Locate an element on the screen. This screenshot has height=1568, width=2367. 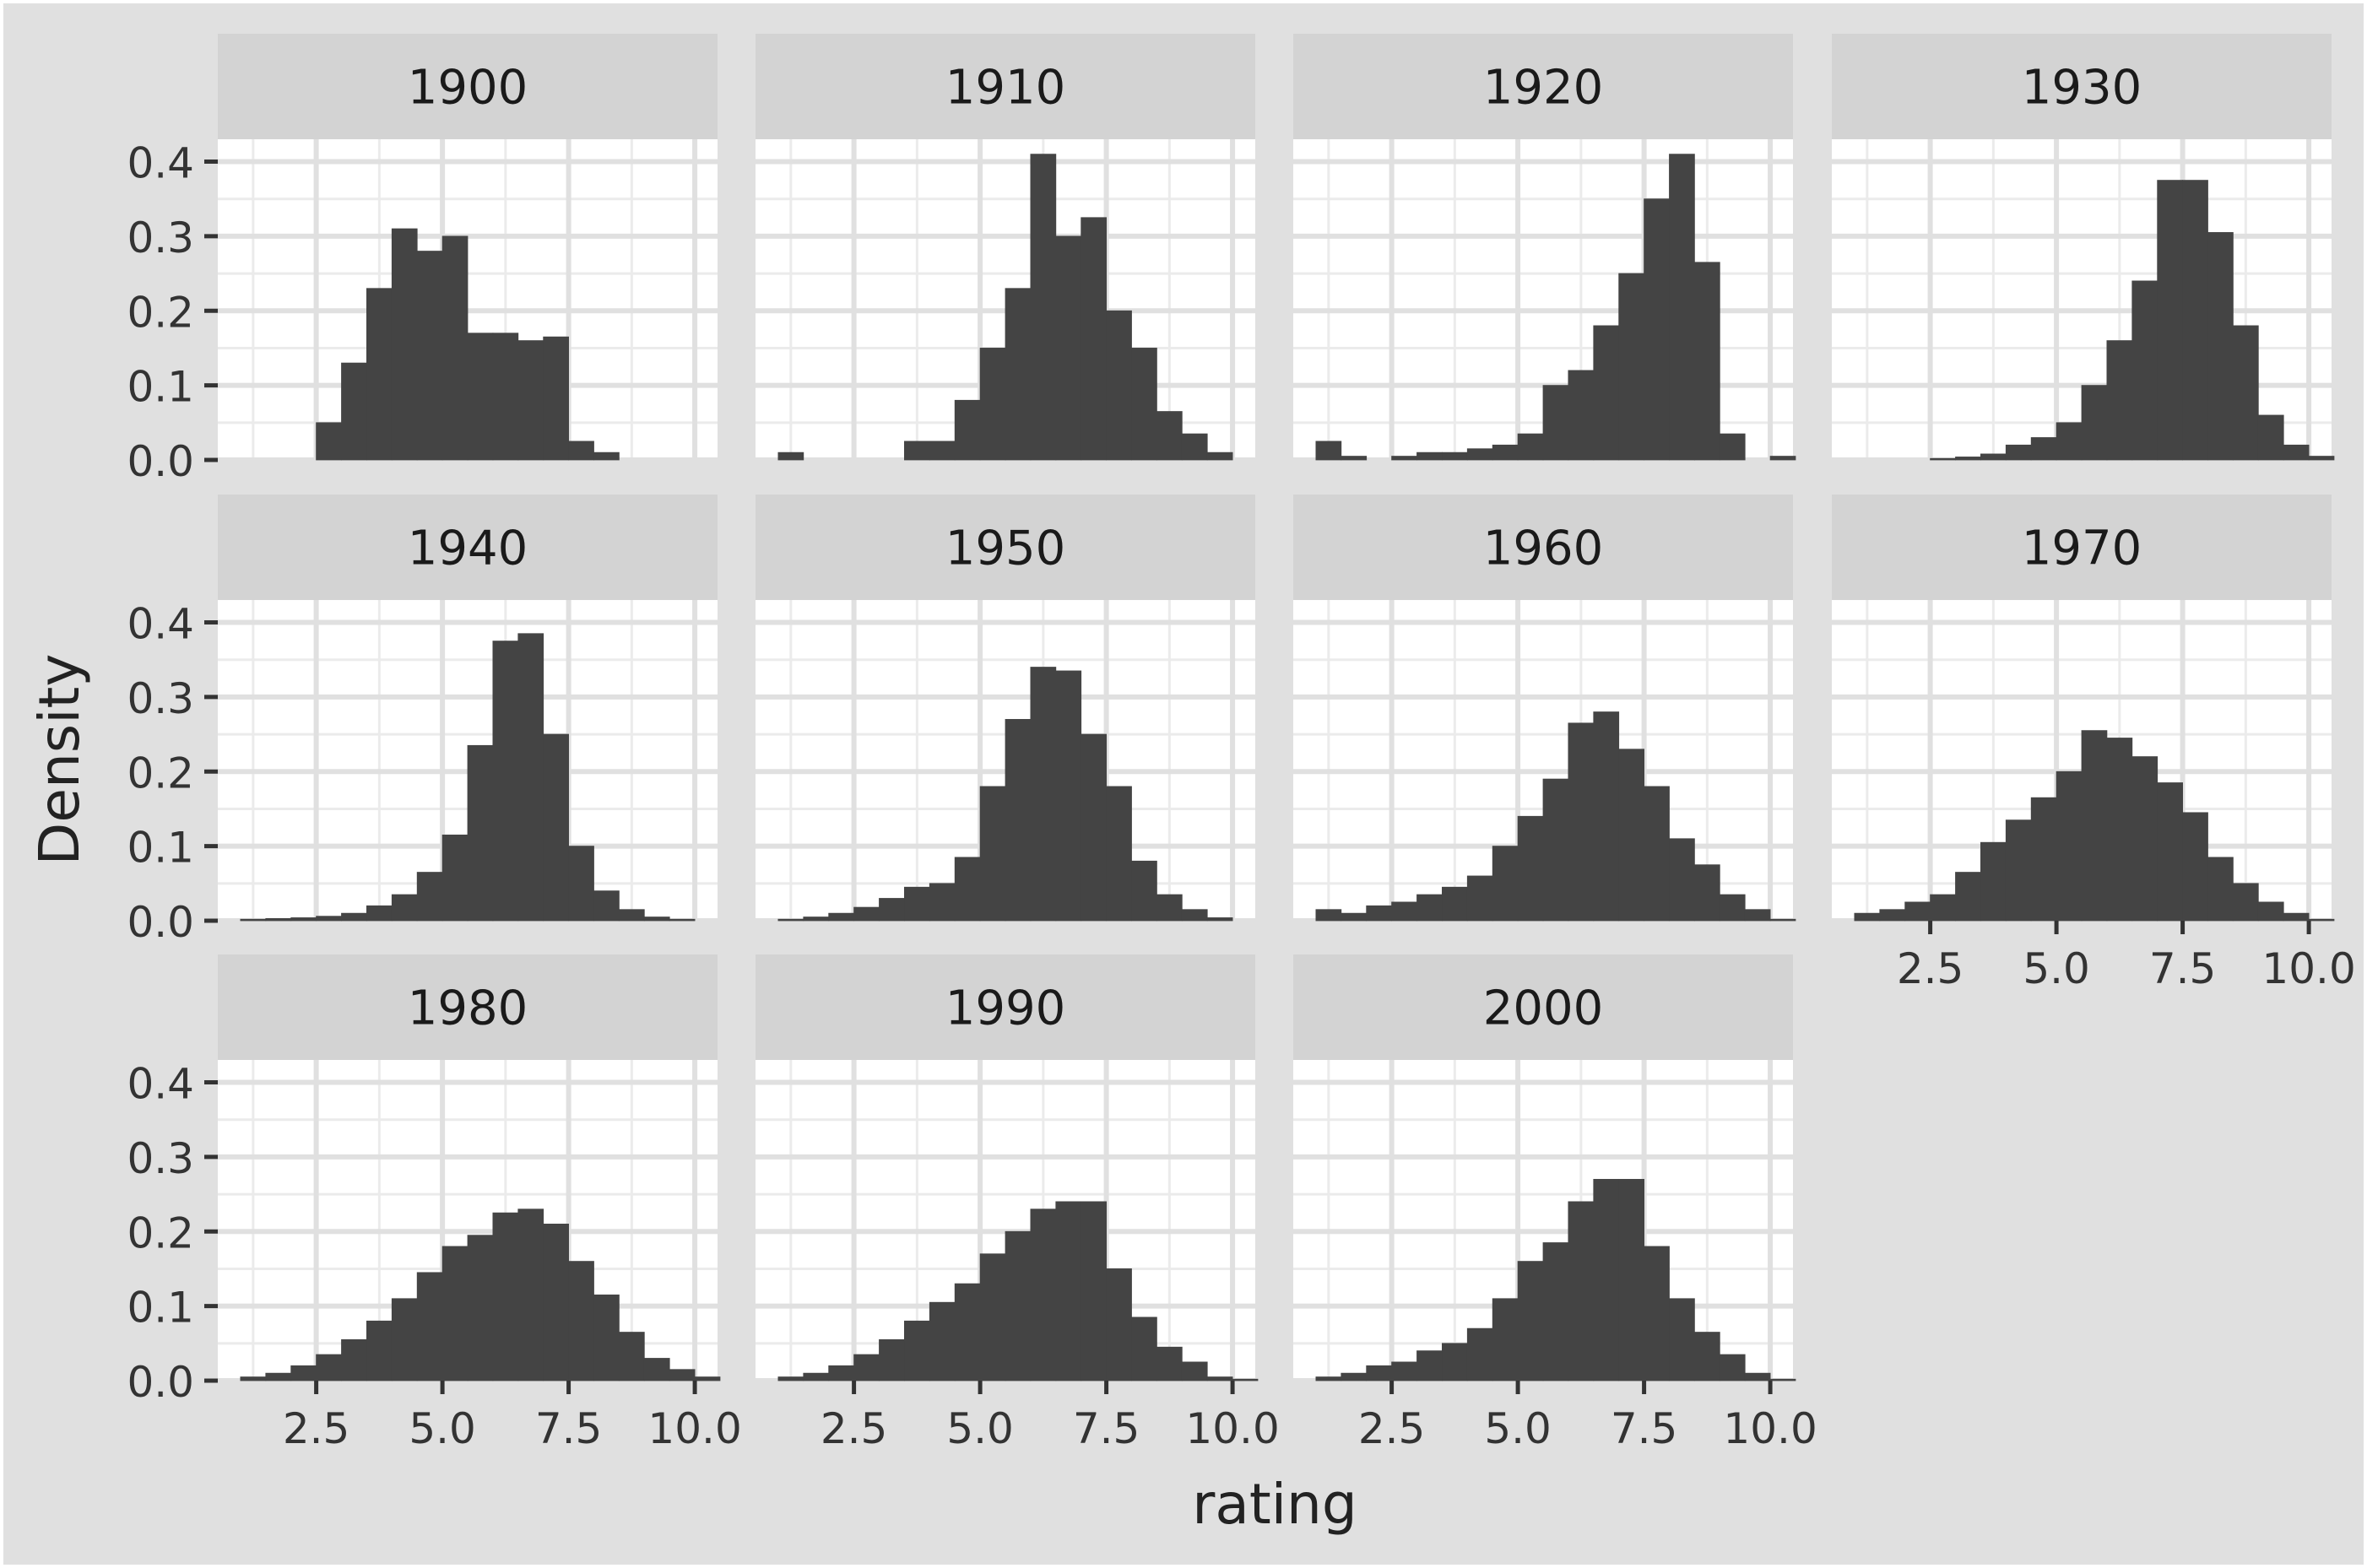
facet-panel-1920: 1920 is located at coordinates (1544, 248).